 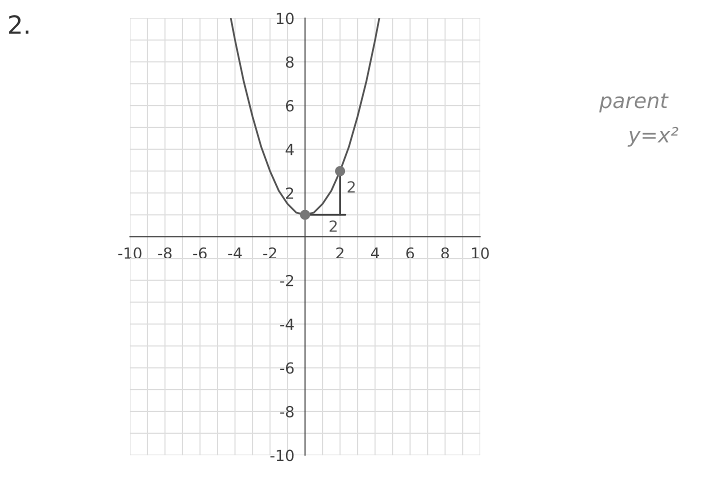 What do you see at coordinates (290, 150) in the screenshot?
I see `y-tick-label: 4` at bounding box center [290, 150].